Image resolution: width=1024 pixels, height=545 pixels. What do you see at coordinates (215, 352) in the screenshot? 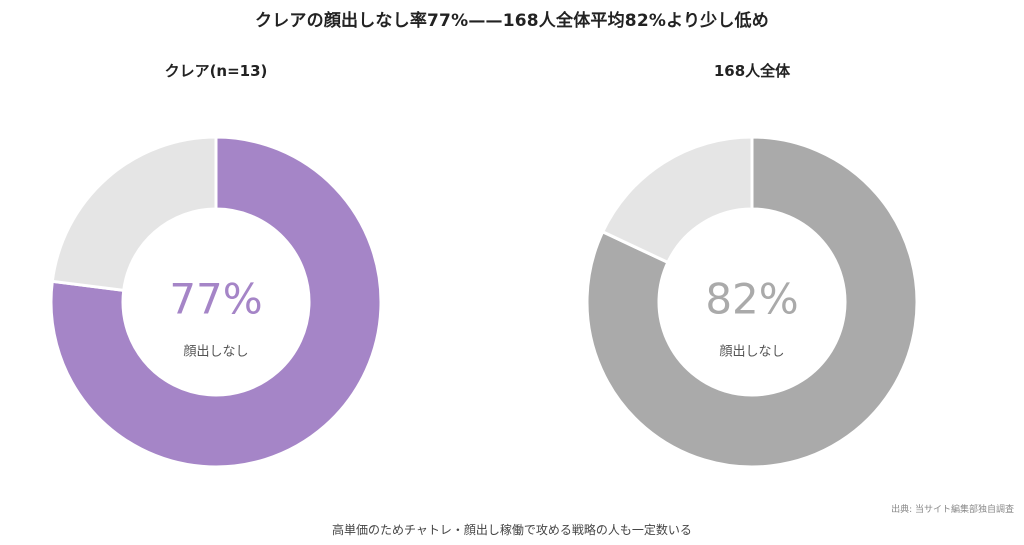
I see `center-label-claire: 顔出しなし` at bounding box center [215, 352].